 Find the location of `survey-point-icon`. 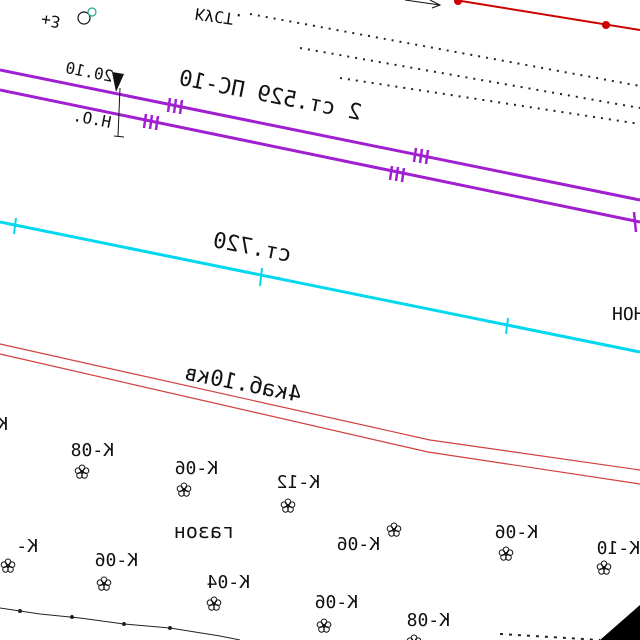

survey-point-icon is located at coordinates (84, 18).